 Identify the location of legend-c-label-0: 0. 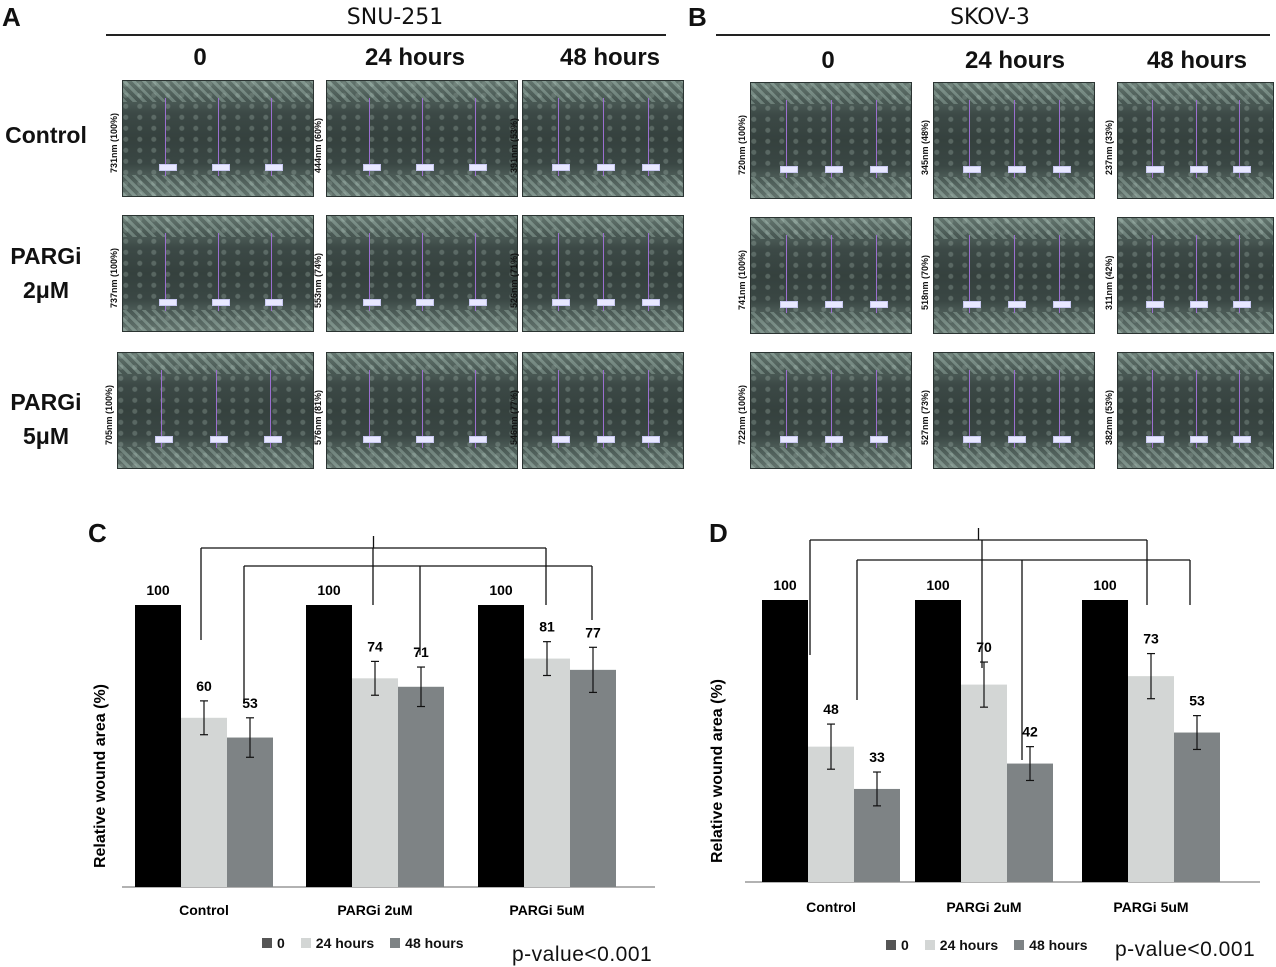
(281, 943).